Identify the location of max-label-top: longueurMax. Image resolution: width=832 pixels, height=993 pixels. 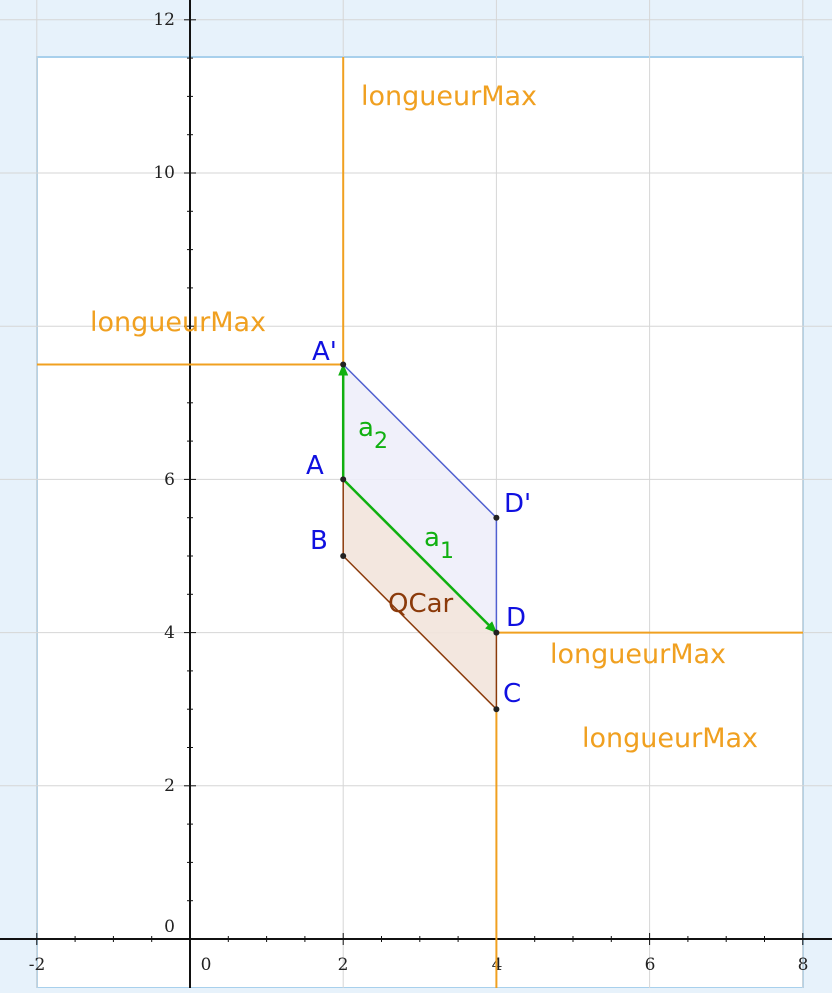
(449, 96).